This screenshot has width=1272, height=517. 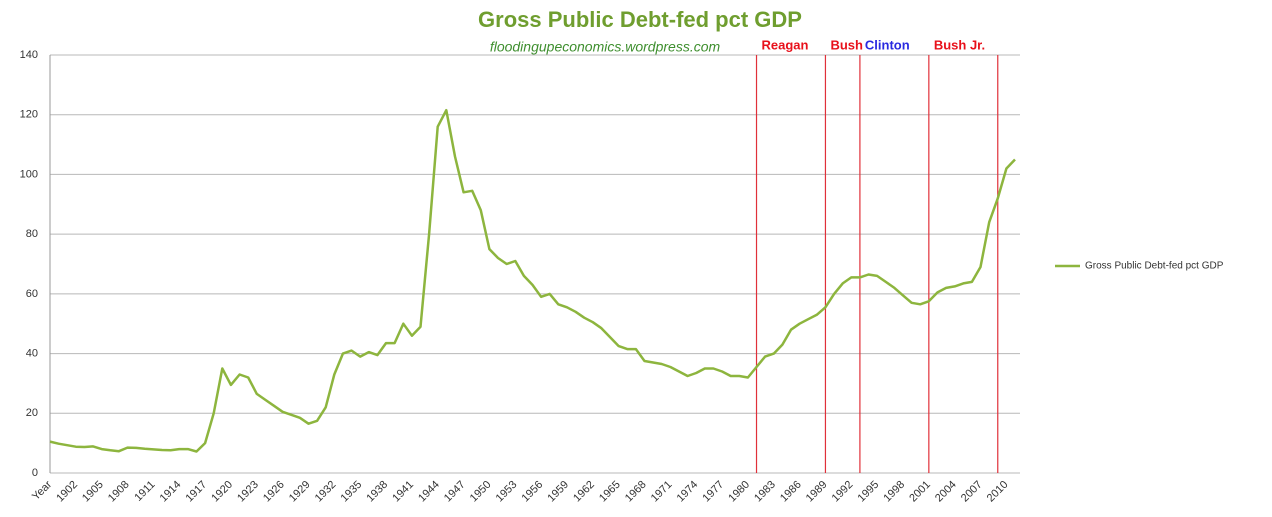 What do you see at coordinates (765, 492) in the screenshot?
I see `x-tick-label: 1983` at bounding box center [765, 492].